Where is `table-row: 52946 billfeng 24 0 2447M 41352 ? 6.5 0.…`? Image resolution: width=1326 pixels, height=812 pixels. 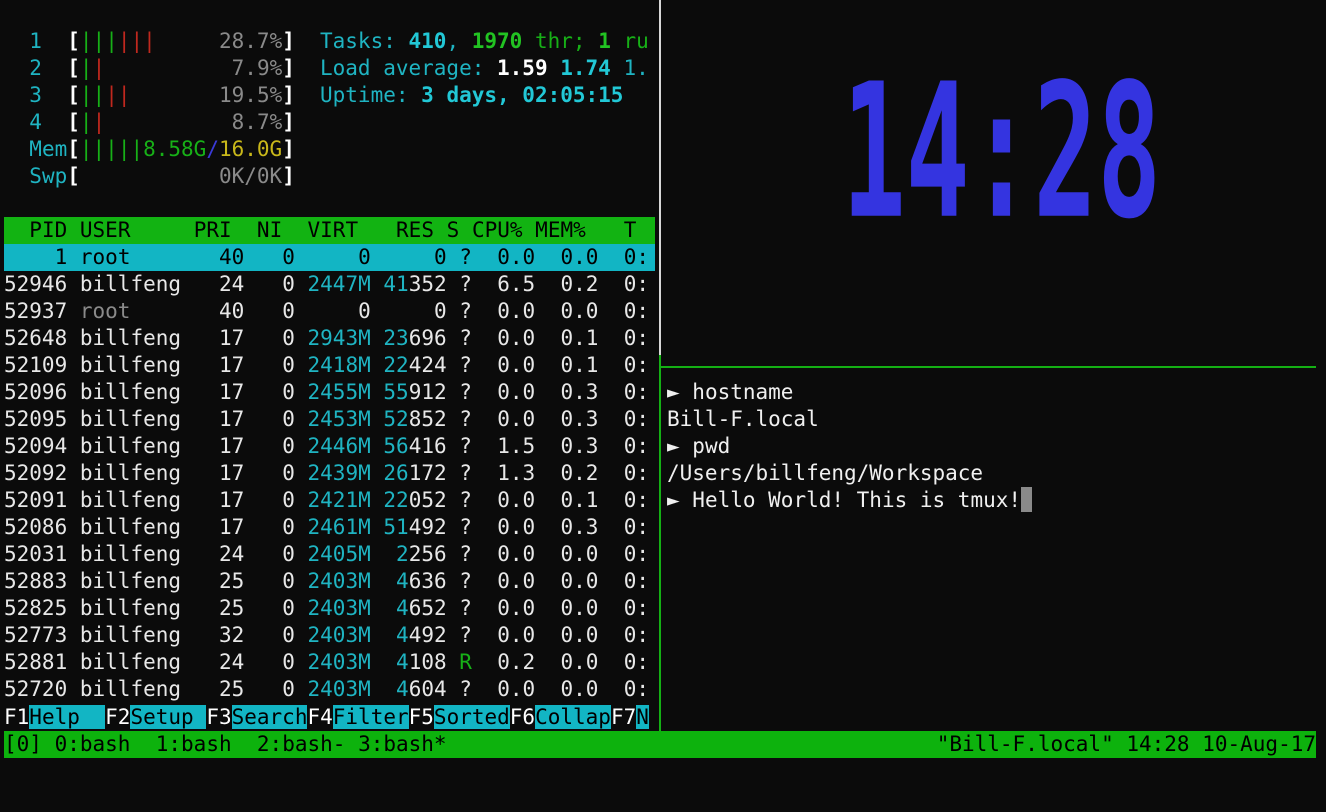 table-row: 52946 billfeng 24 0 2447M 41352 ? 6.5 0.… is located at coordinates (329, 284).